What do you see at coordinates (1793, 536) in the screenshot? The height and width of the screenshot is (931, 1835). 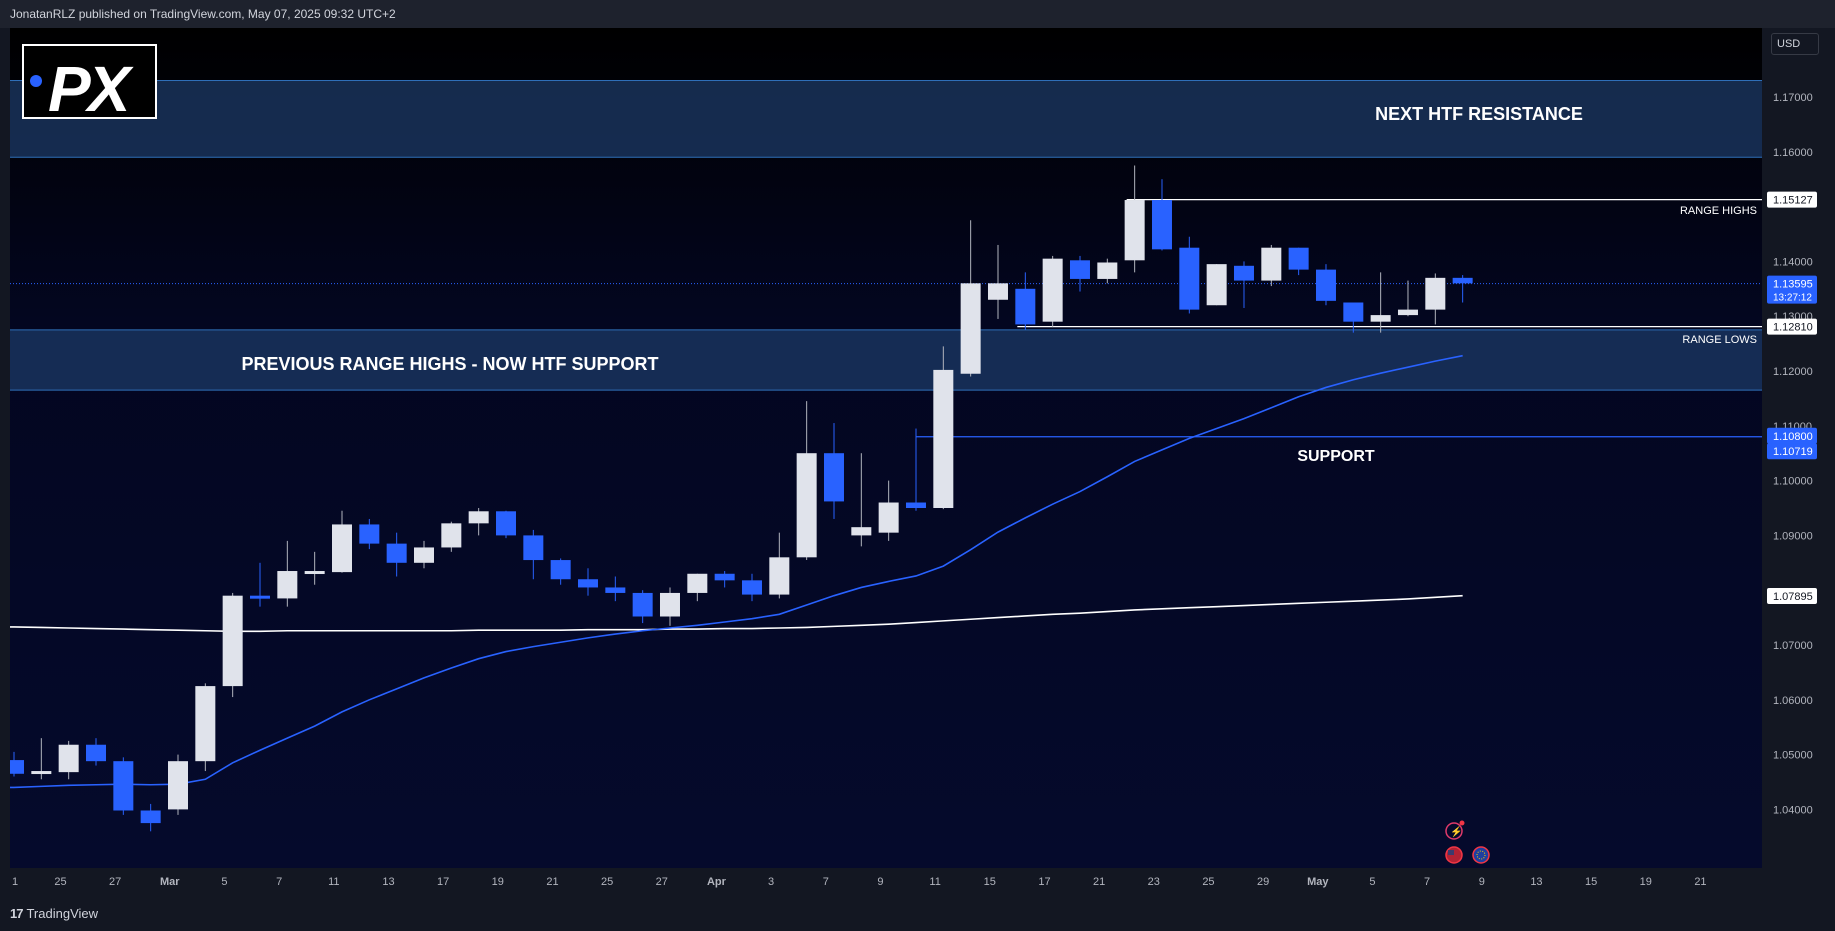 I see `price-tick-label: 1.09000` at bounding box center [1793, 536].